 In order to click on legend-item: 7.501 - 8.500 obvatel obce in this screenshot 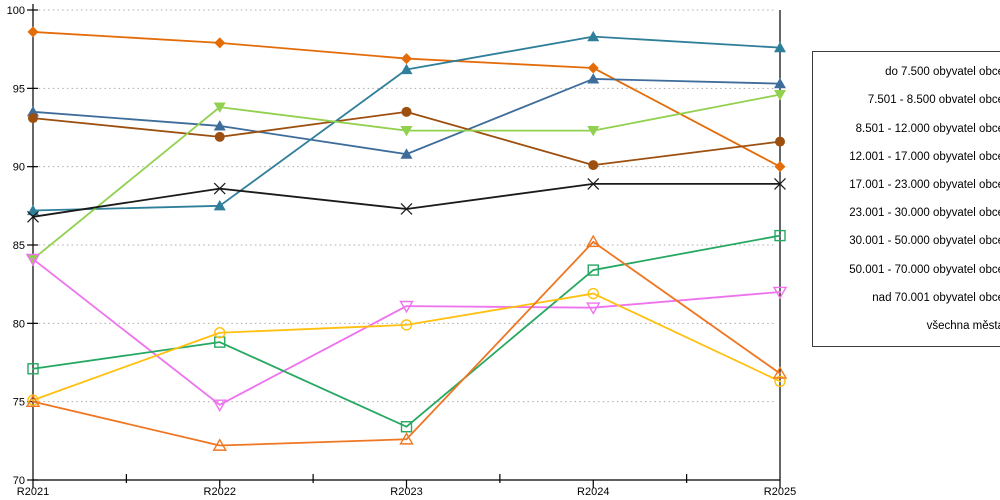, I will do `click(906, 100)`.